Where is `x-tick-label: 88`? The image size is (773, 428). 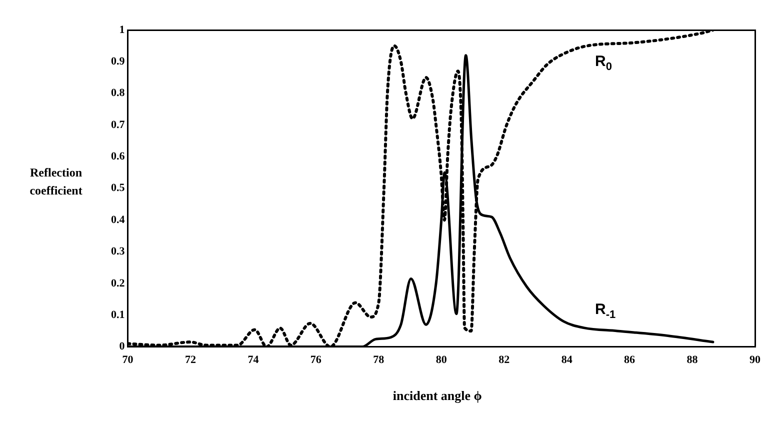
x-tick-label: 88 is located at coordinates (692, 360).